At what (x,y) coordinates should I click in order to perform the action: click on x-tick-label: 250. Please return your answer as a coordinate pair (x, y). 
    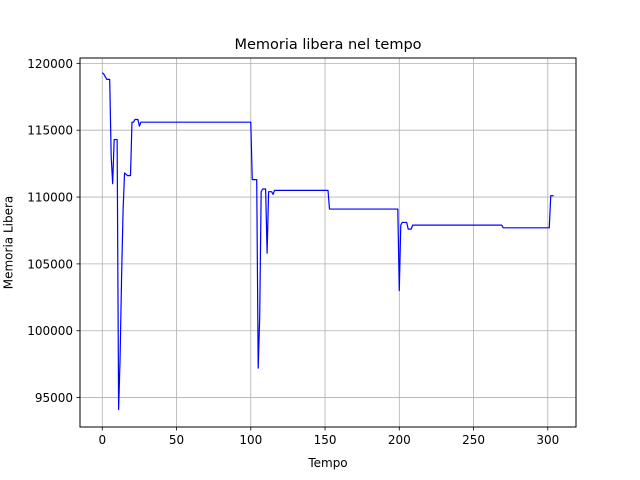
    Looking at the image, I should click on (473, 440).